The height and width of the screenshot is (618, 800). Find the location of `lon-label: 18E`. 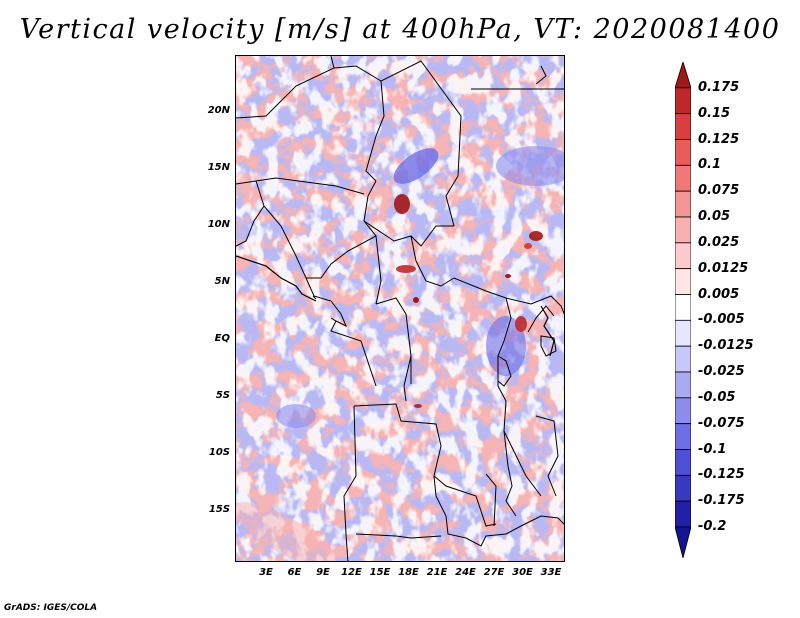

lon-label: 18E is located at coordinates (408, 572).